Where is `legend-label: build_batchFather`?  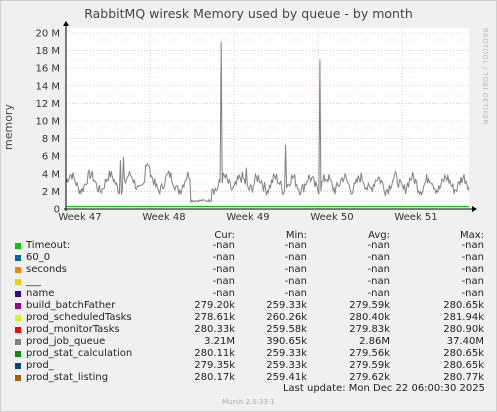
legend-label: build_batchFather is located at coordinates (71, 305).